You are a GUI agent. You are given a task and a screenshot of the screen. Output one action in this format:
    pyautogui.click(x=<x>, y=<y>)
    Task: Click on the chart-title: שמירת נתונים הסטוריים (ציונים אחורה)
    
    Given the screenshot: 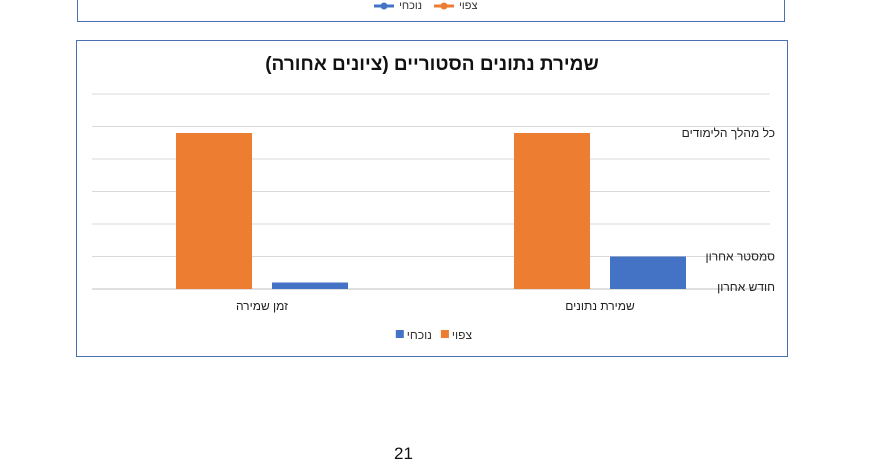 What is the action you would take?
    pyautogui.click(x=432, y=64)
    